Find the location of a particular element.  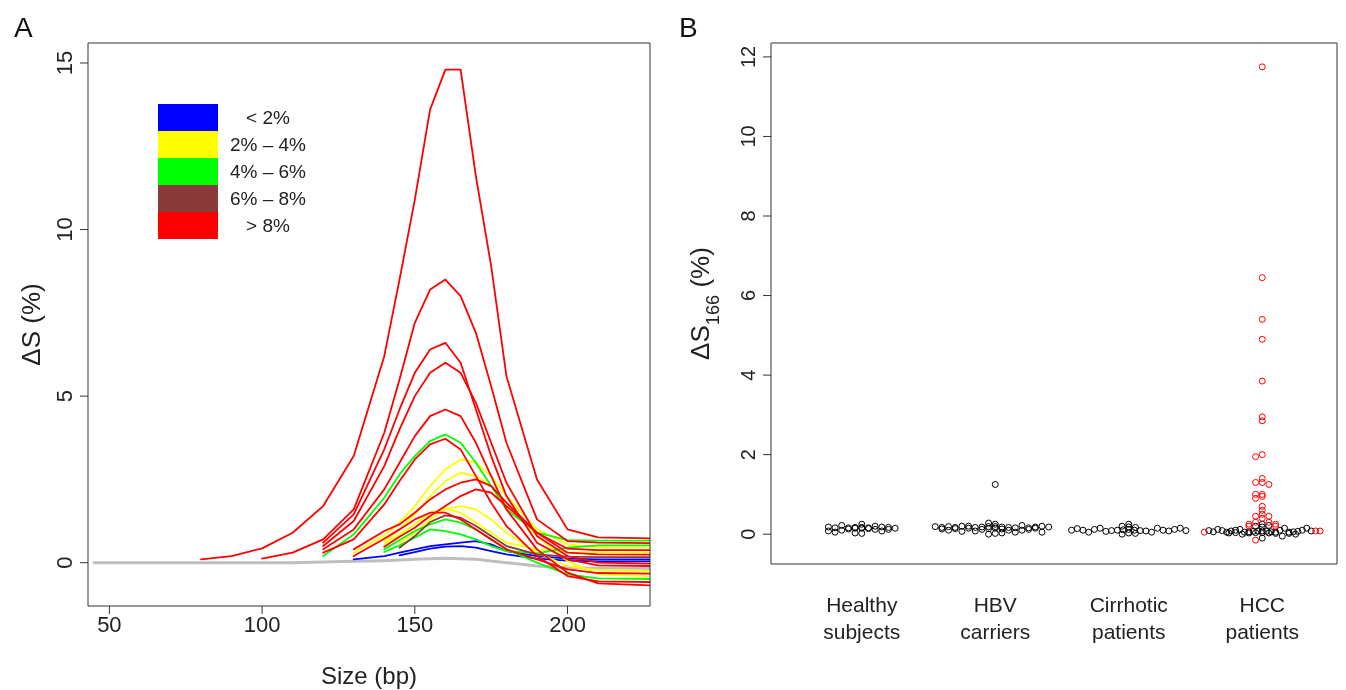

x-tick-label: 50 is located at coordinates (109, 624).